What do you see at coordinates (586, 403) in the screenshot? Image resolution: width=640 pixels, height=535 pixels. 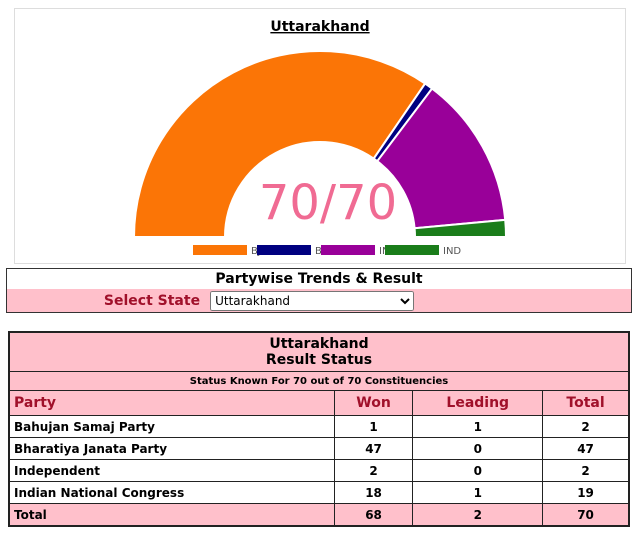 I see `column-header: Total` at bounding box center [586, 403].